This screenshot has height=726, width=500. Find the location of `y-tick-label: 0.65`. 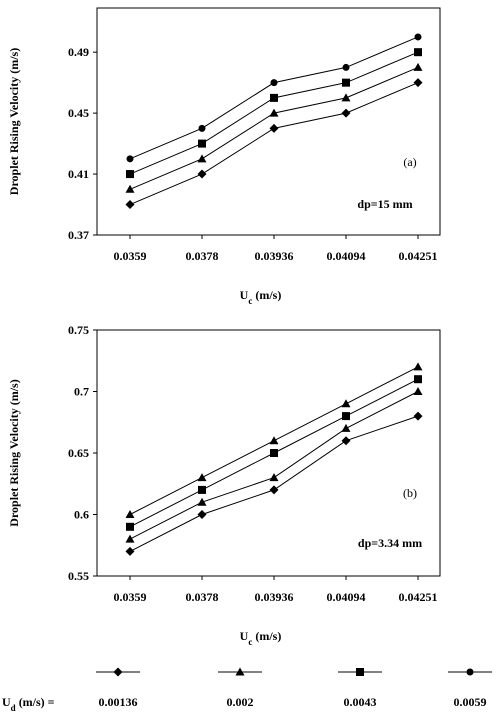

y-tick-label: 0.65 is located at coordinates (78, 453).